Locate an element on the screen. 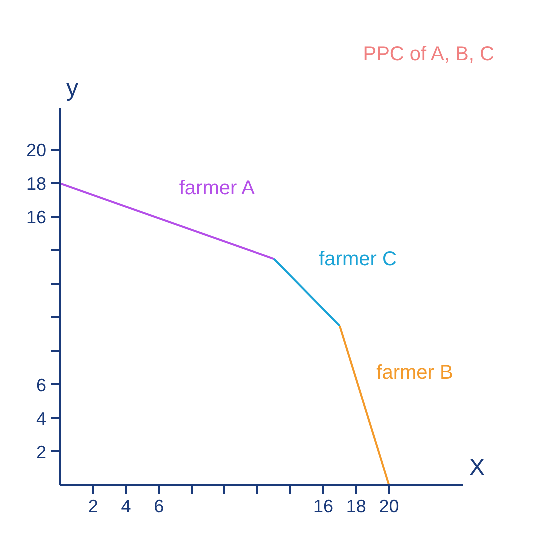  x-tick-label: 16 is located at coordinates (324, 506).